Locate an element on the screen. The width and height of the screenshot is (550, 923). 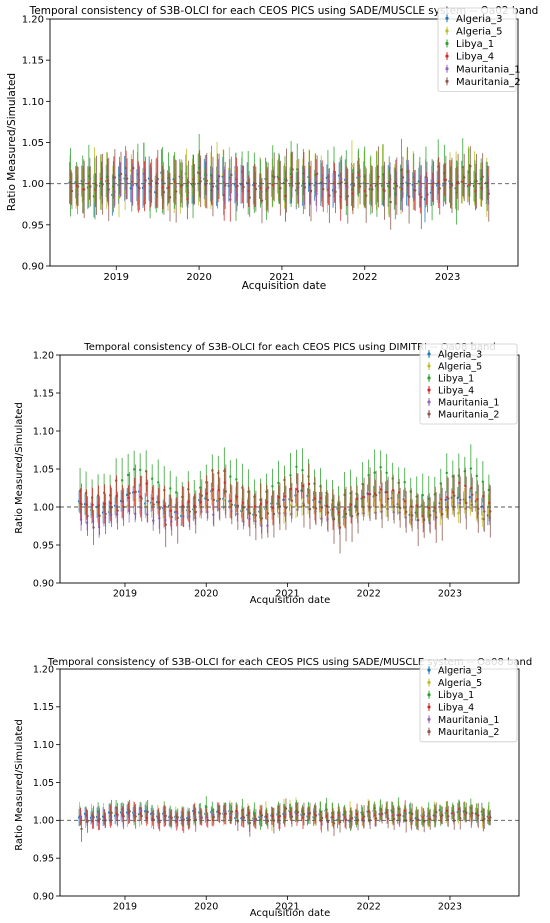
y-axis-label: Ratio Measured/Simulated is located at coordinates (19, 785).